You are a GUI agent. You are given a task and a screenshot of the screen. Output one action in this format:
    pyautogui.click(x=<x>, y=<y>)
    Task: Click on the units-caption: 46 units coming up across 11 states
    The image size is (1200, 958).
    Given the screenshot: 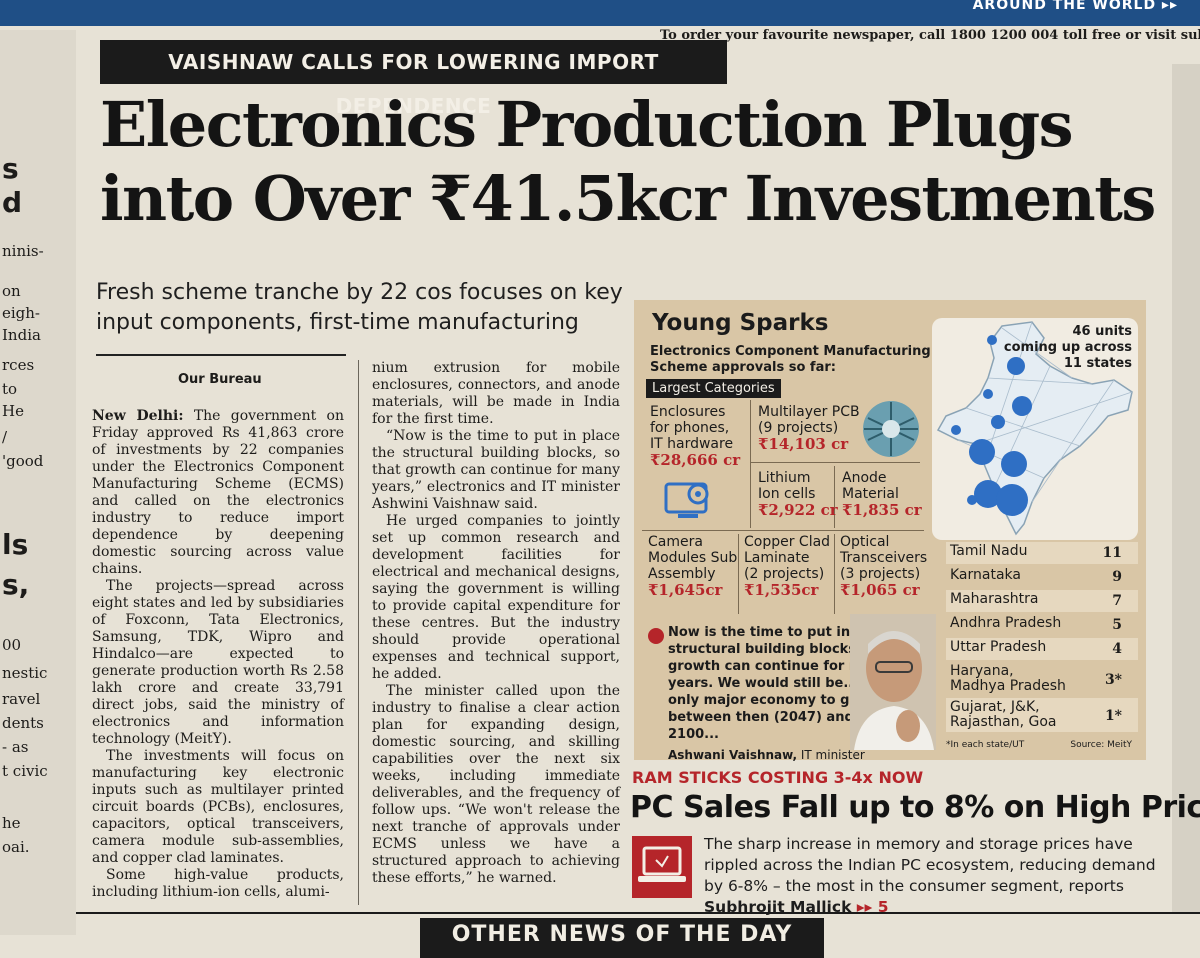 What is the action you would take?
    pyautogui.click(x=1067, y=347)
    